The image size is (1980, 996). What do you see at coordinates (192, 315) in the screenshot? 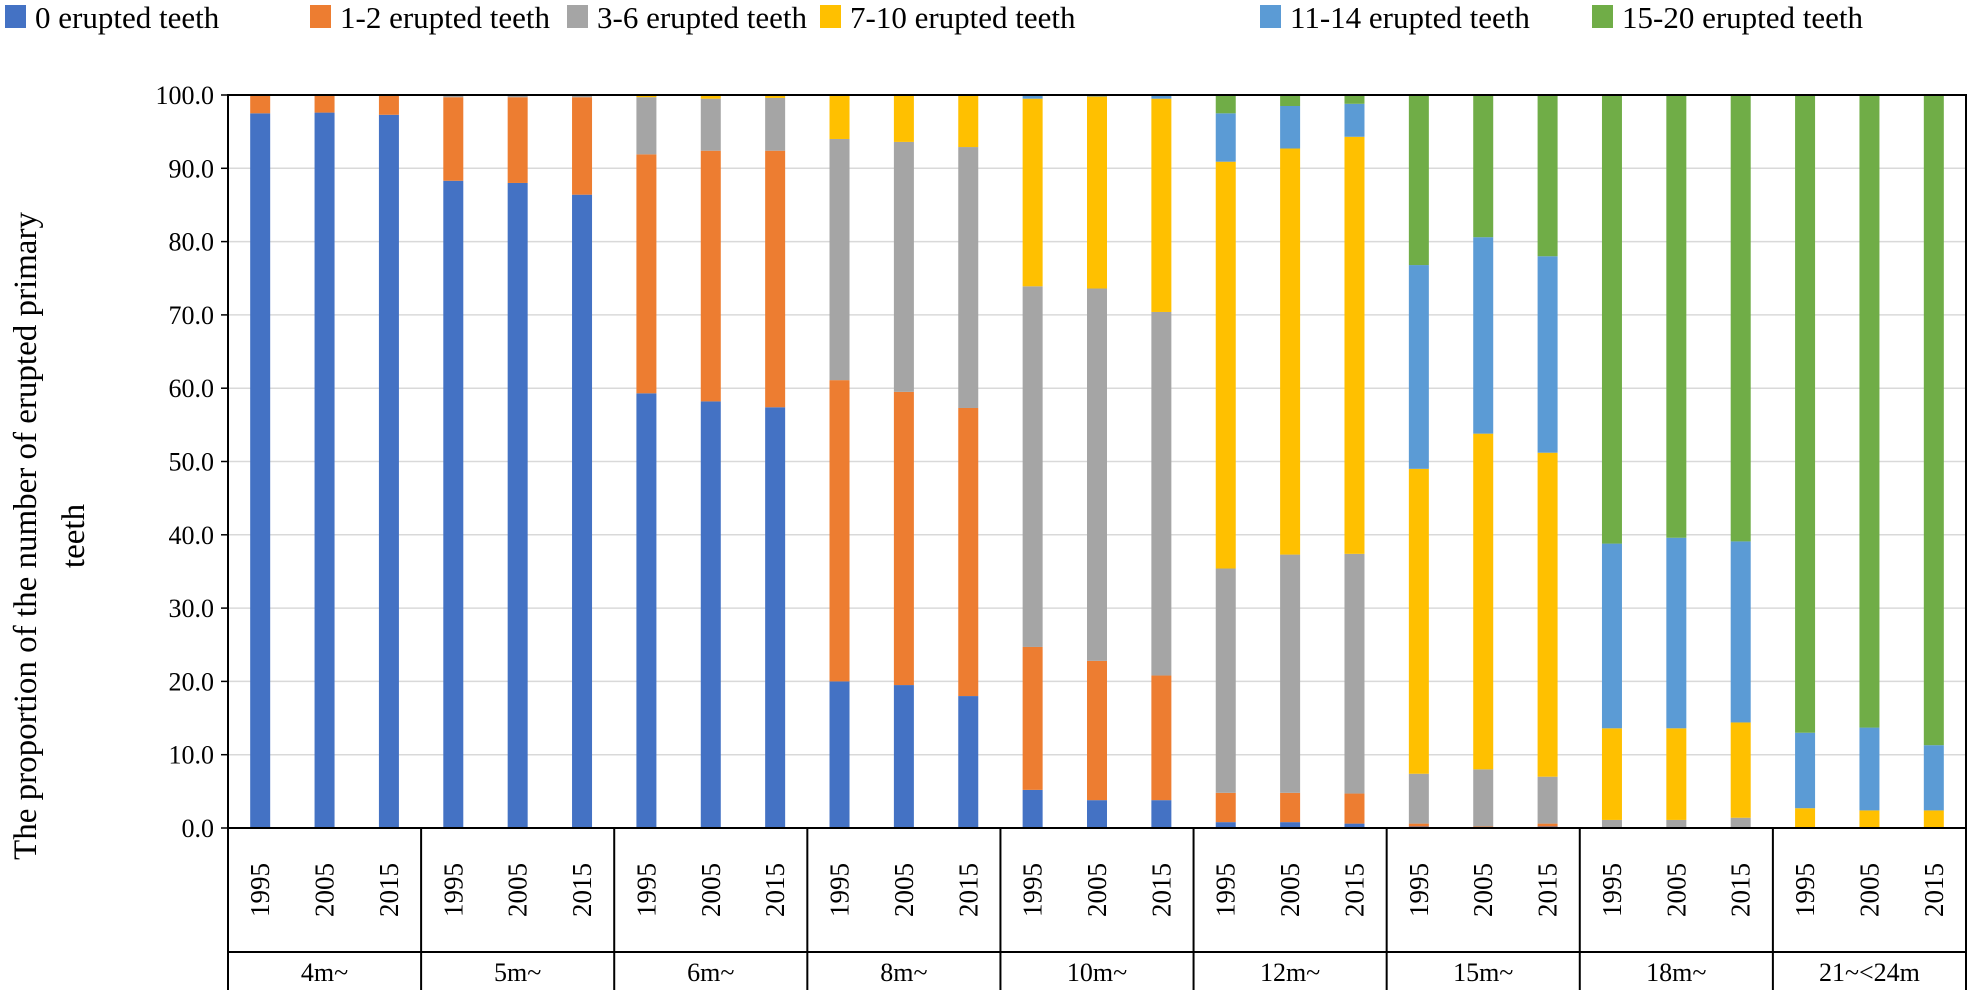
I see `y-tick-label: 70.0` at bounding box center [192, 315].